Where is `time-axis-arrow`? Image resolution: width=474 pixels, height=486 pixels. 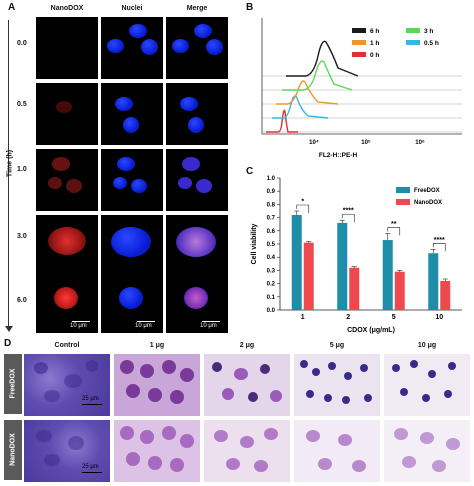
time-axis-arrow is located at coordinates (8, 175).